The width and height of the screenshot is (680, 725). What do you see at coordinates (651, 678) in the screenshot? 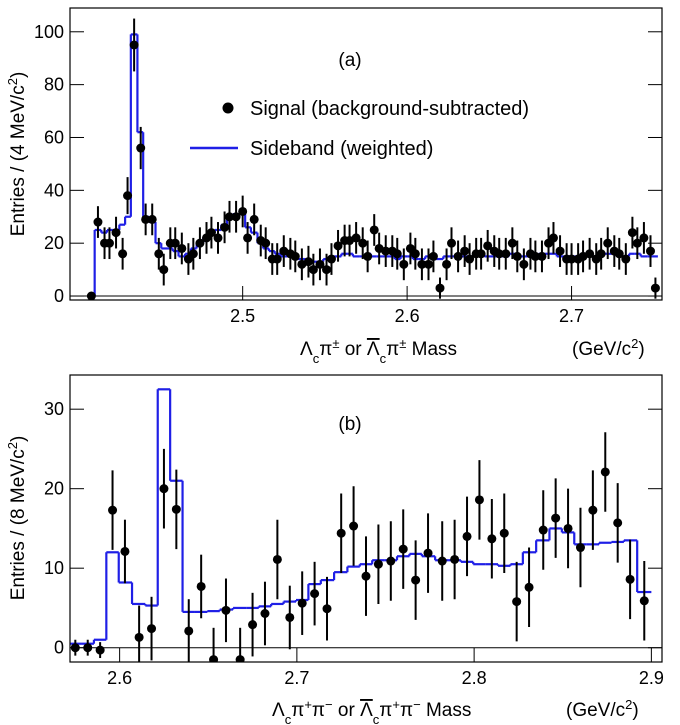
I see `x-tick-label: 2.9` at bounding box center [651, 678].